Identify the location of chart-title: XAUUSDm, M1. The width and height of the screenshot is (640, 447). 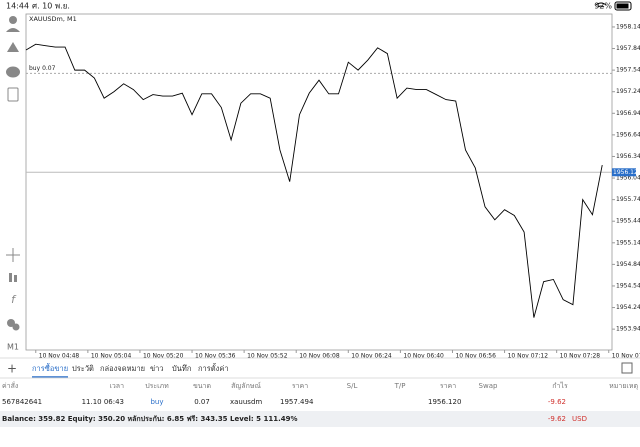
(53, 19).